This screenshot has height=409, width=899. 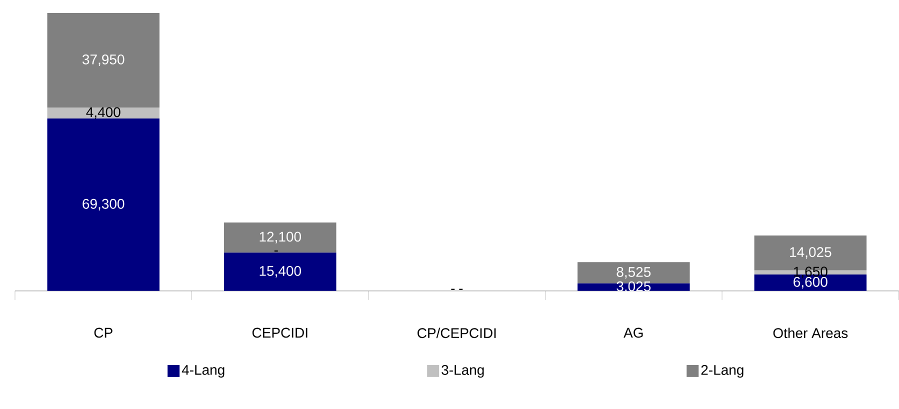 I want to click on data-label: 4,400, so click(x=103, y=113).